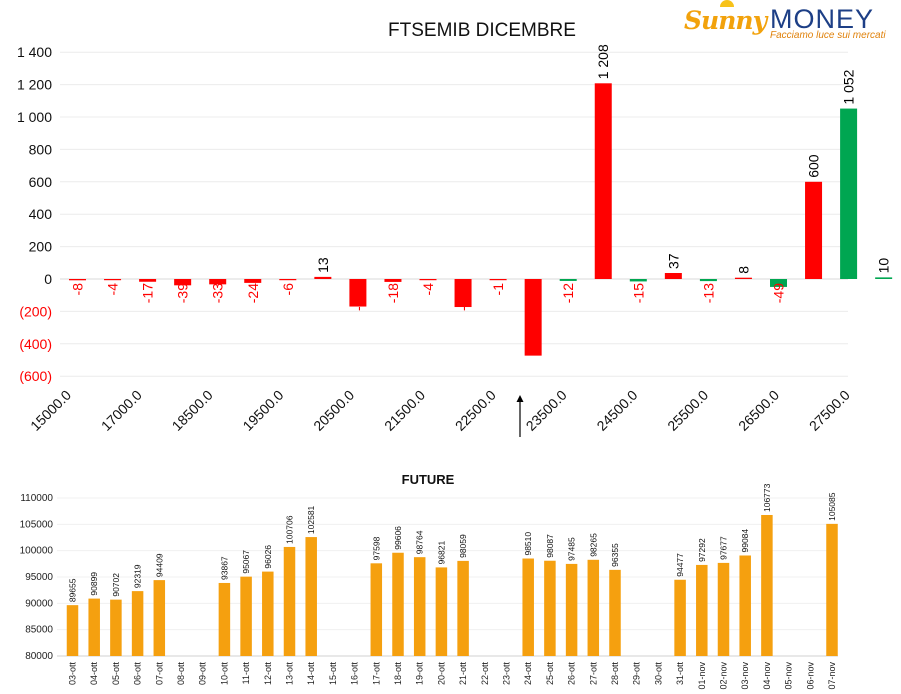 The height and width of the screenshot is (694, 901). Describe the element at coordinates (828, 35) in the screenshot. I see `logo-tagline: Facciamo luce sui mercati` at that location.